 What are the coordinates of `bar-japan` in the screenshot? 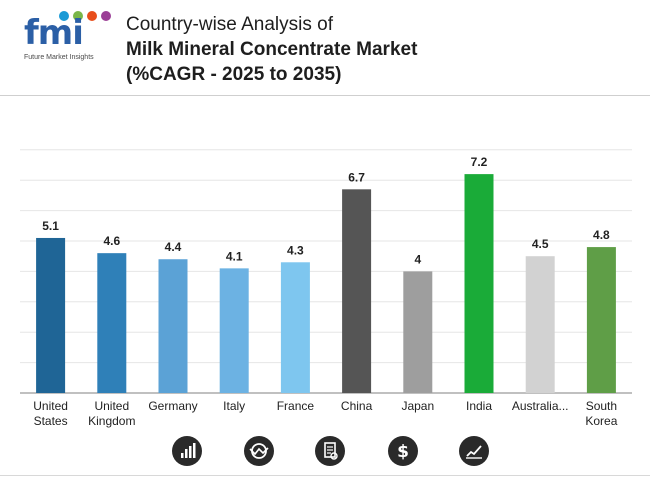 It's located at (418, 332).